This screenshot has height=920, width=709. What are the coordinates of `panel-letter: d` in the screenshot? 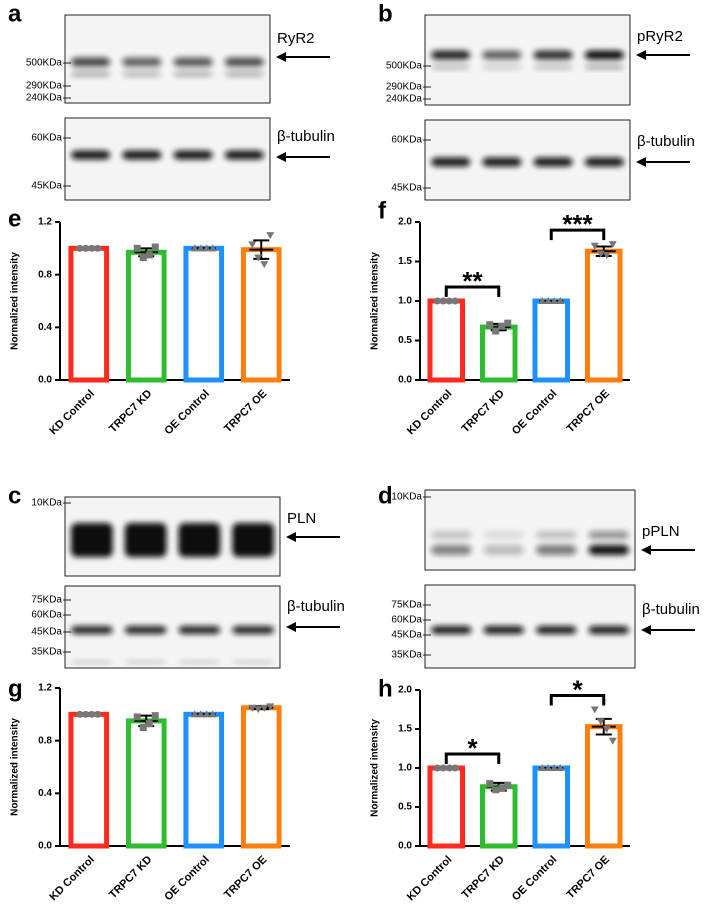 It's located at (385, 495).